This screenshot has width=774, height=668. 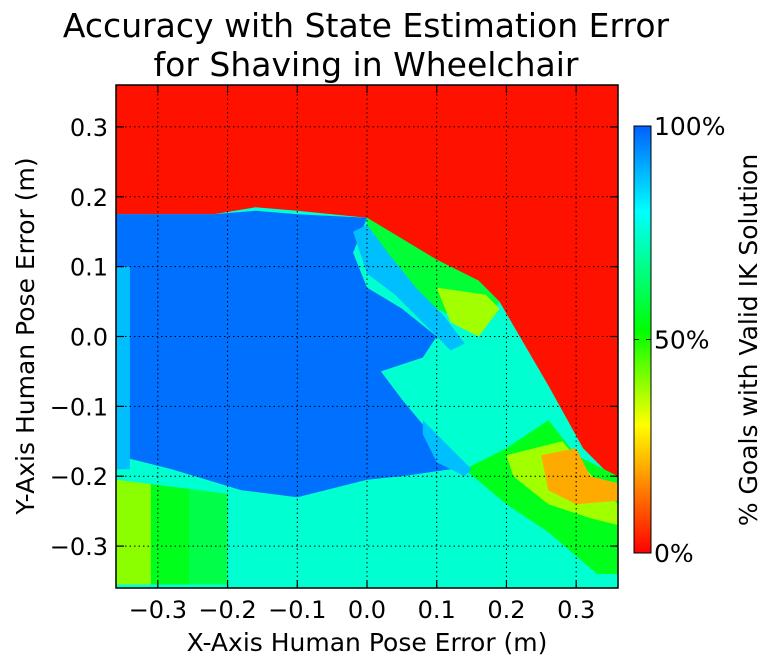 I want to click on y-tick-label: −0.3, so click(x=79, y=547).